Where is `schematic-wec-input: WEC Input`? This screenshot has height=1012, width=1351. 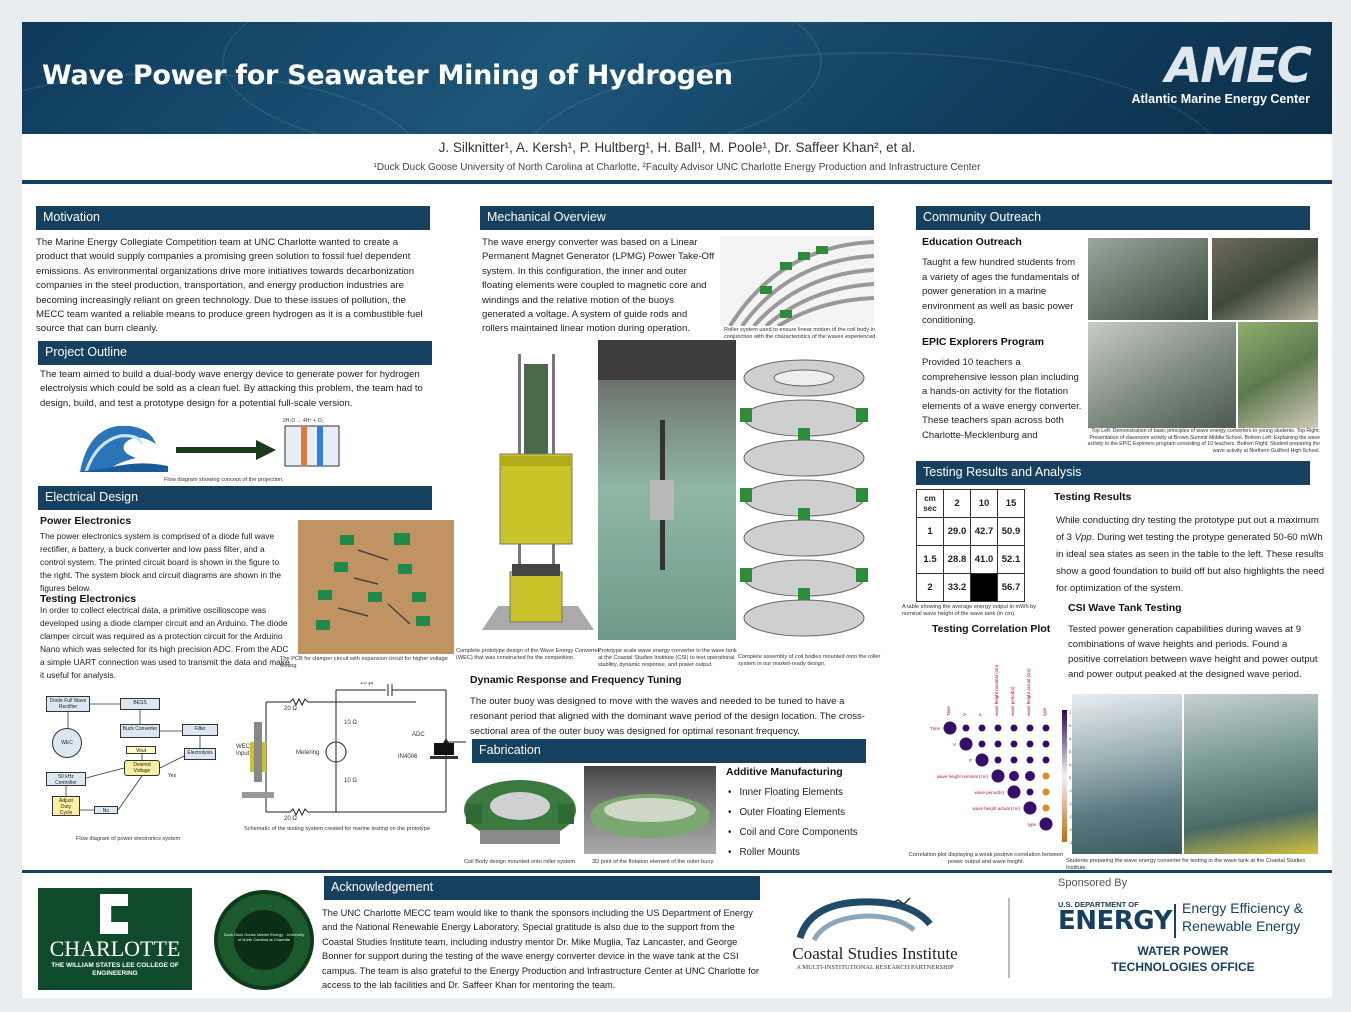
schematic-wec-input: WEC Input is located at coordinates (243, 750).